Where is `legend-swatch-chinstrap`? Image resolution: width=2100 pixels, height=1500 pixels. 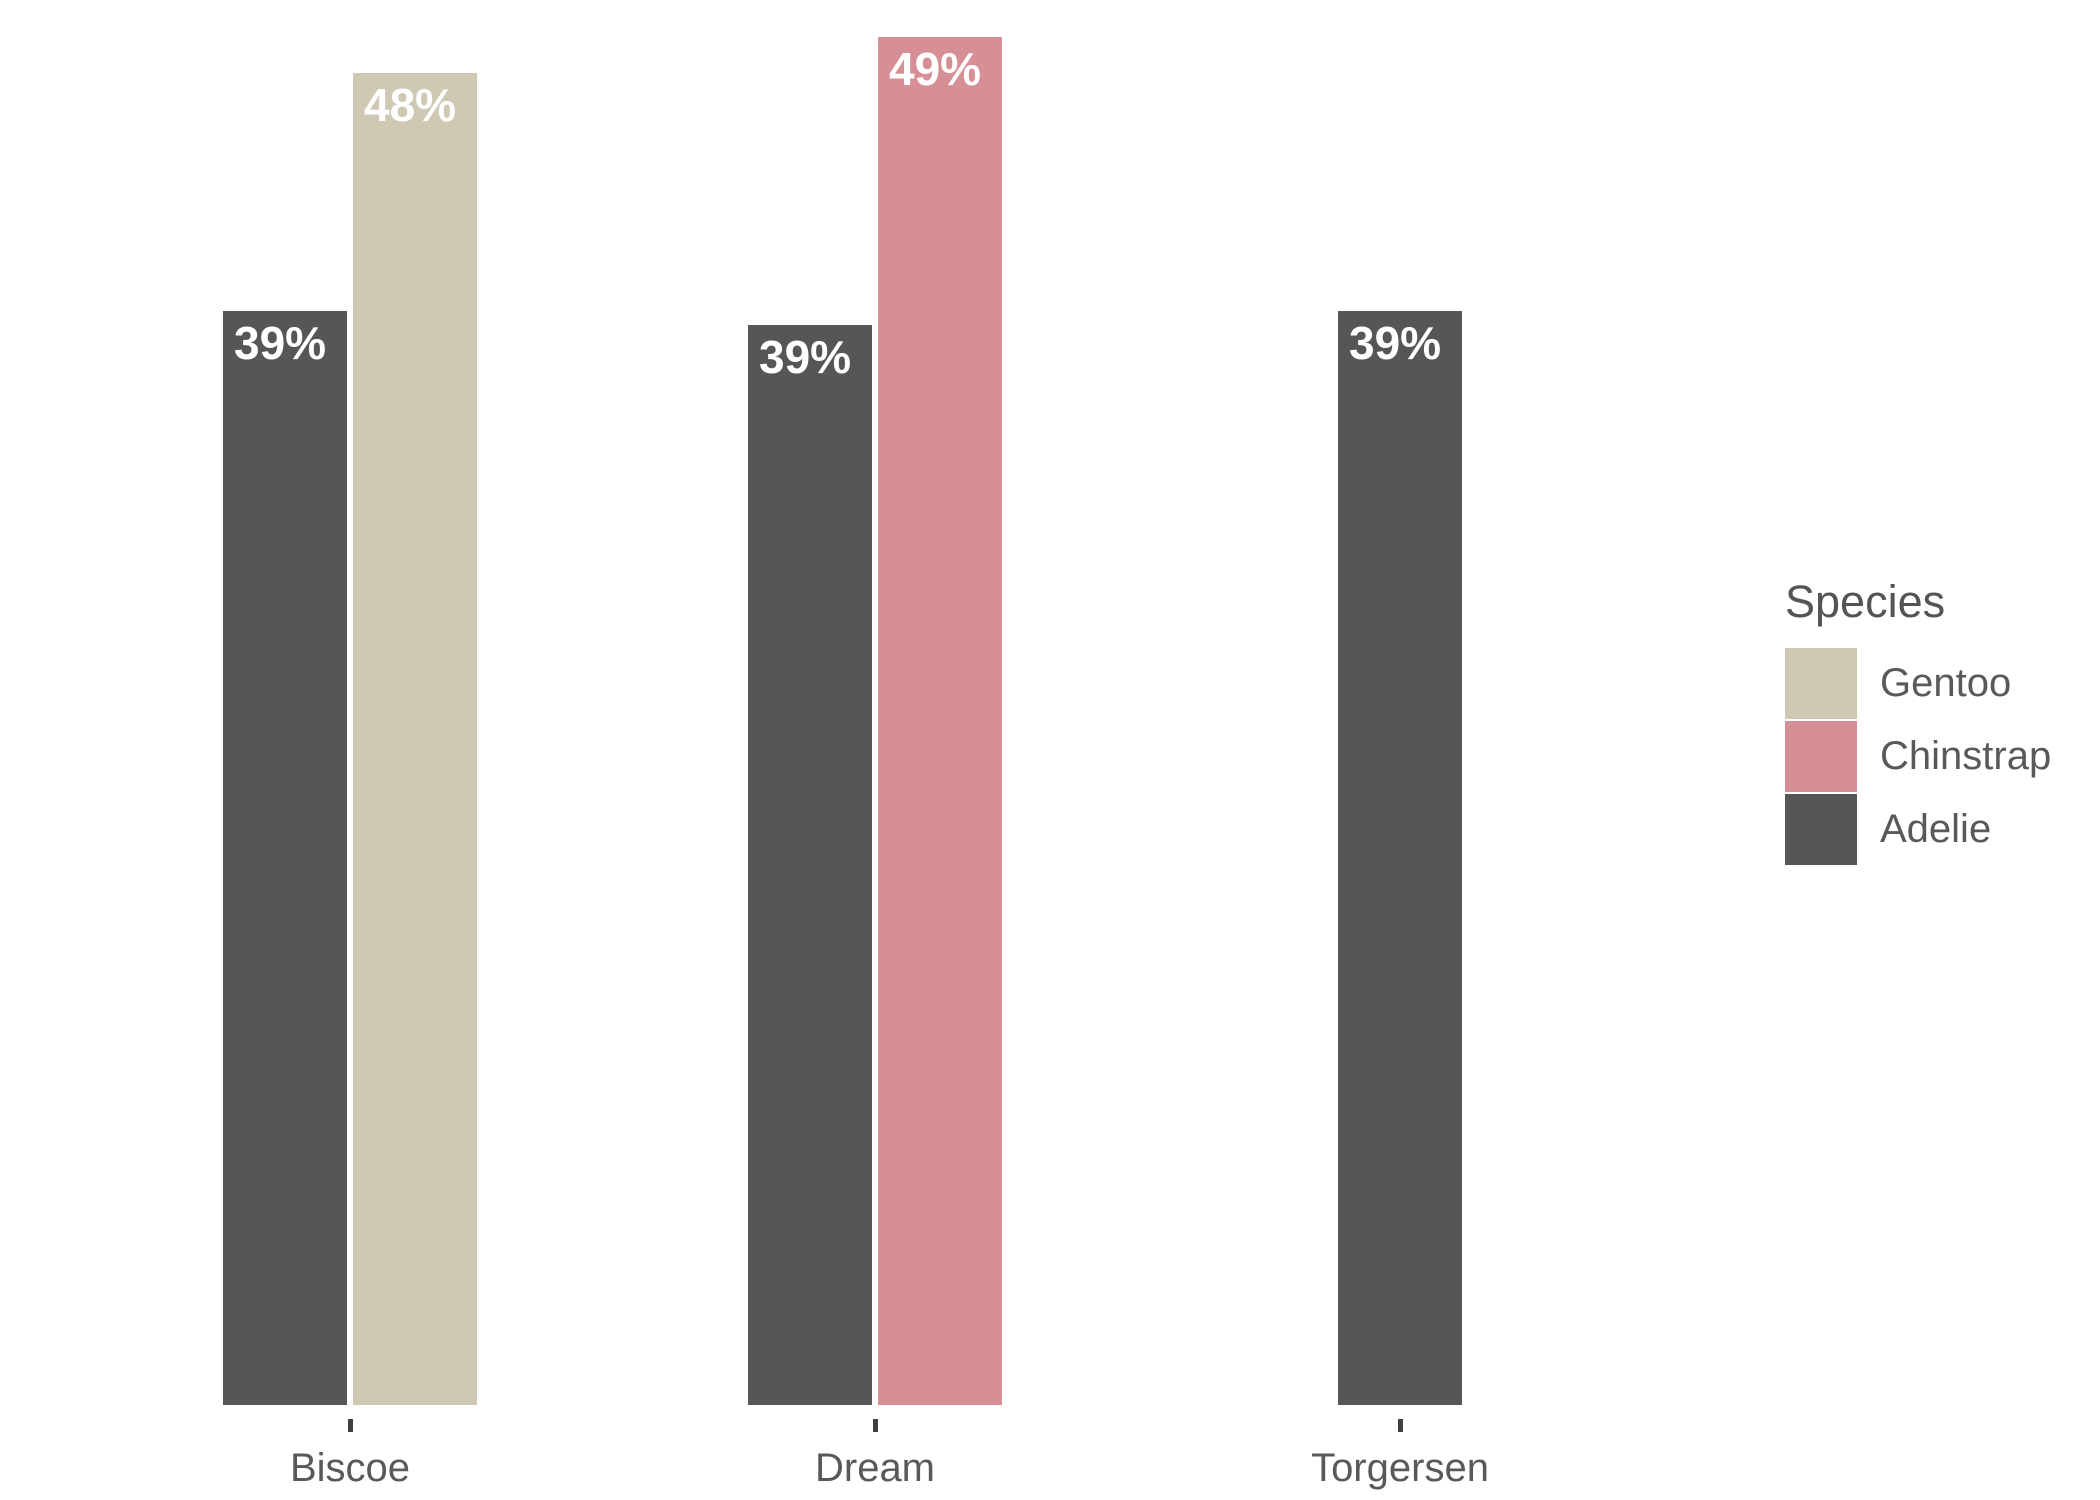 legend-swatch-chinstrap is located at coordinates (1821, 756).